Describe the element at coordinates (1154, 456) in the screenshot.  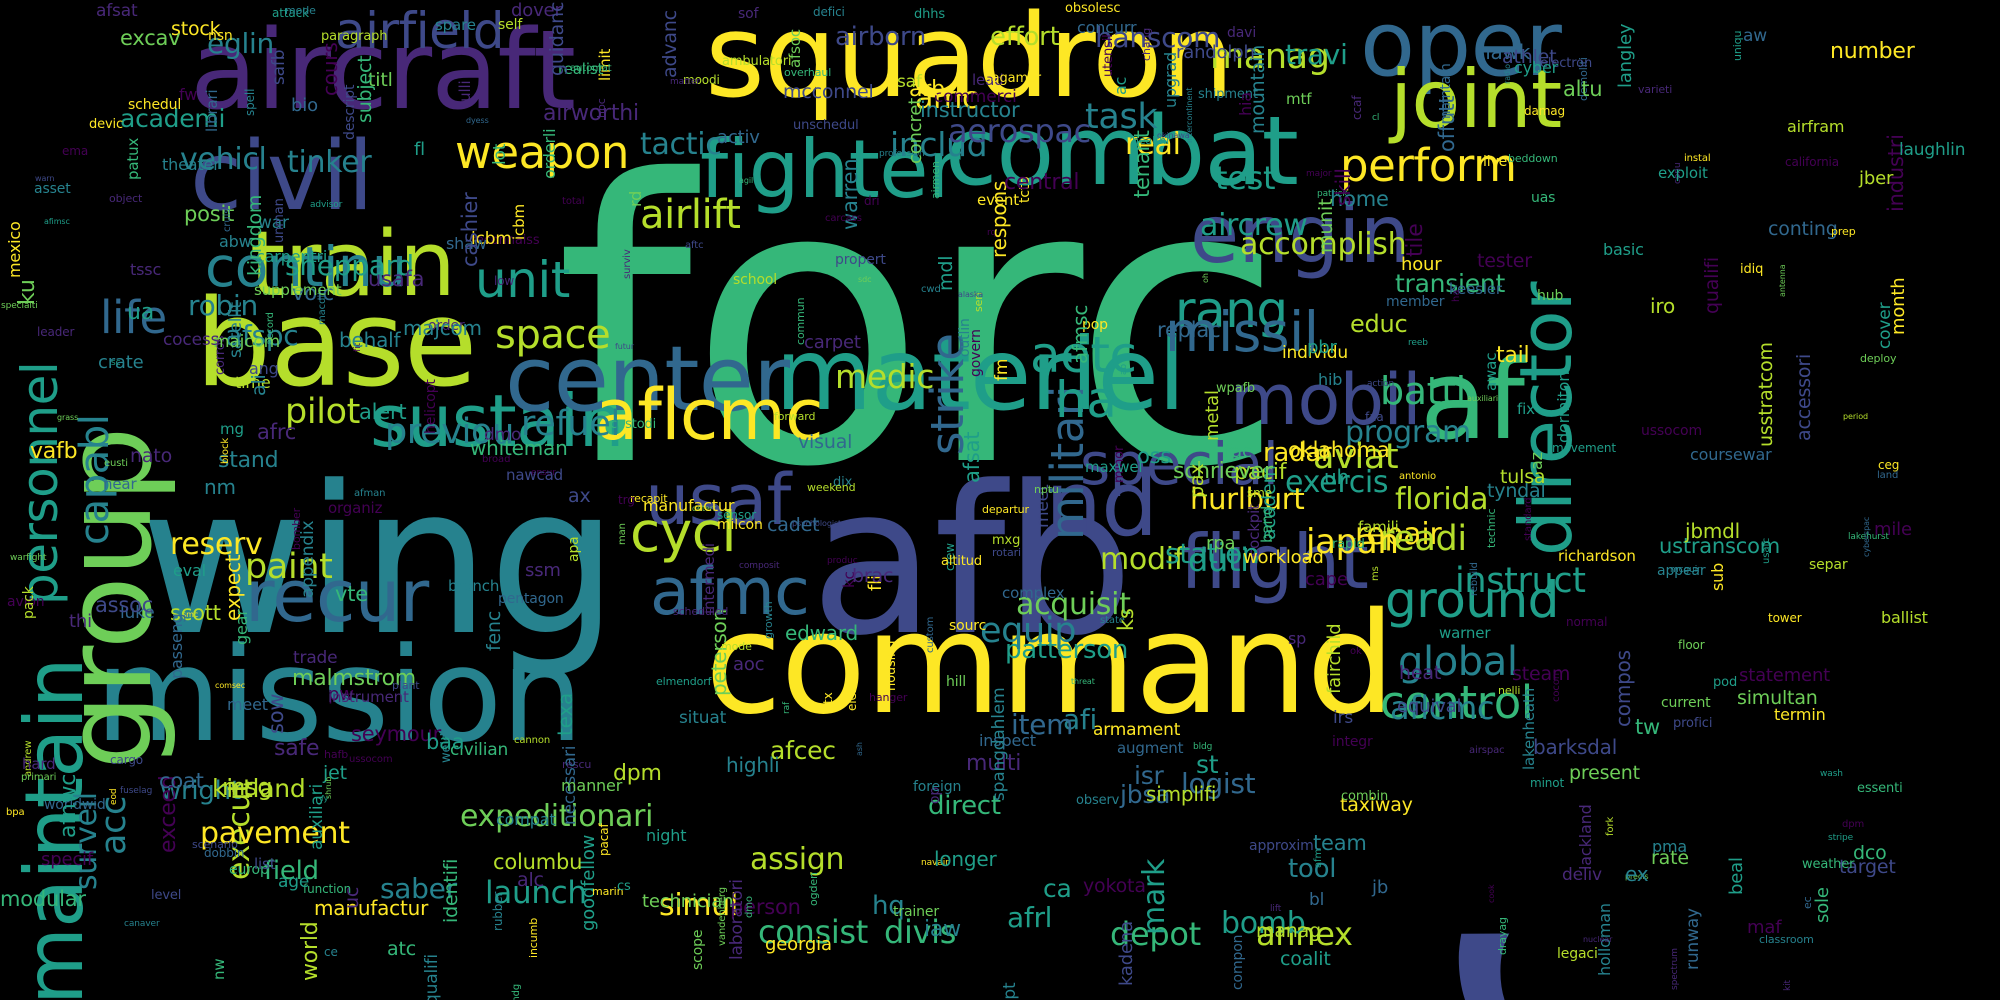
I see `word-oss: oss` at that location.